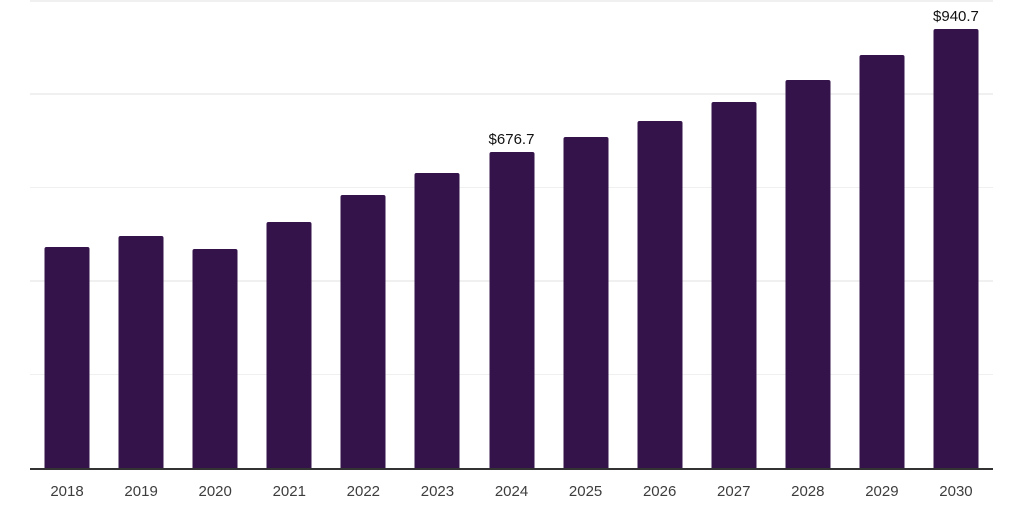 The height and width of the screenshot is (512, 1024). I want to click on bar-slot-2028, so click(808, 234).